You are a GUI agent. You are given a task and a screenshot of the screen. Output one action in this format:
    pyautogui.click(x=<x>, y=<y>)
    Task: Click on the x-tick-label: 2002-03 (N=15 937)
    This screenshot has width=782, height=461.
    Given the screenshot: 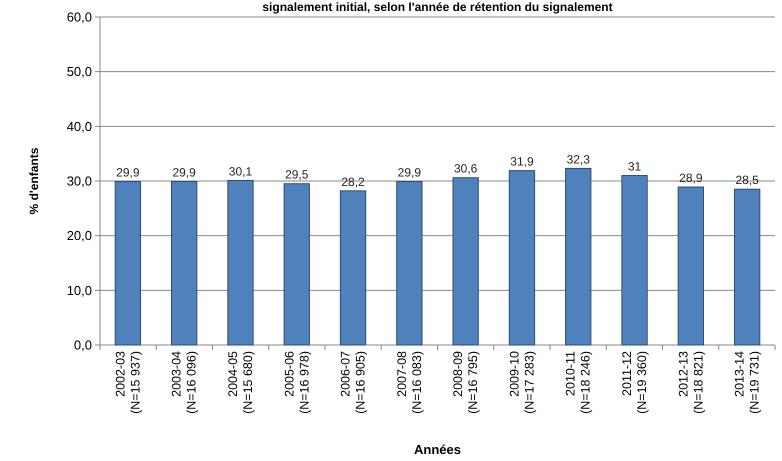 What is the action you would take?
    pyautogui.click(x=127, y=382)
    